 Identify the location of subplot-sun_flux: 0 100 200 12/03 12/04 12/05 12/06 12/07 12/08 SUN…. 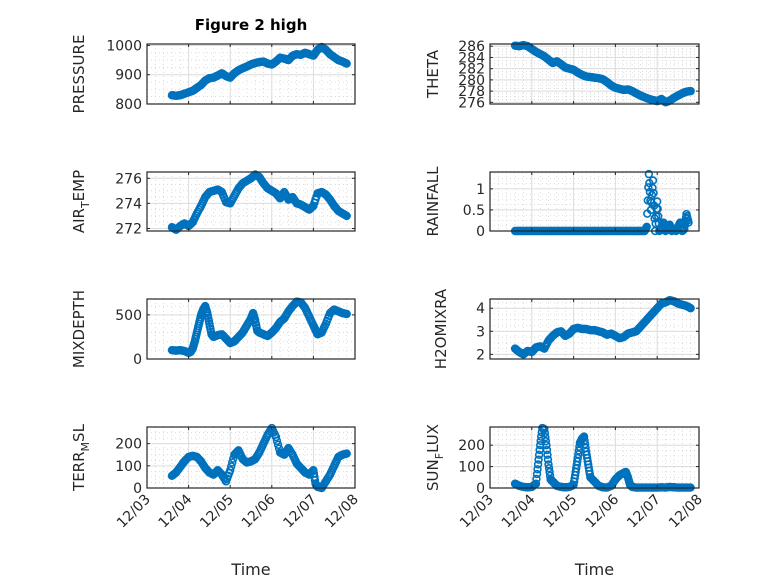
(565, 501).